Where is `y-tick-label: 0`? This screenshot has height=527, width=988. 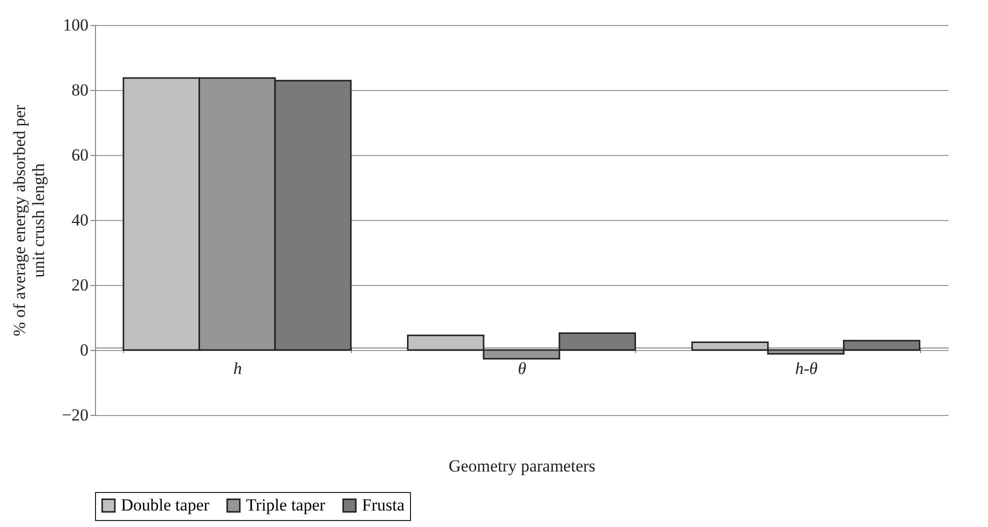 y-tick-label: 0 is located at coordinates (84, 350).